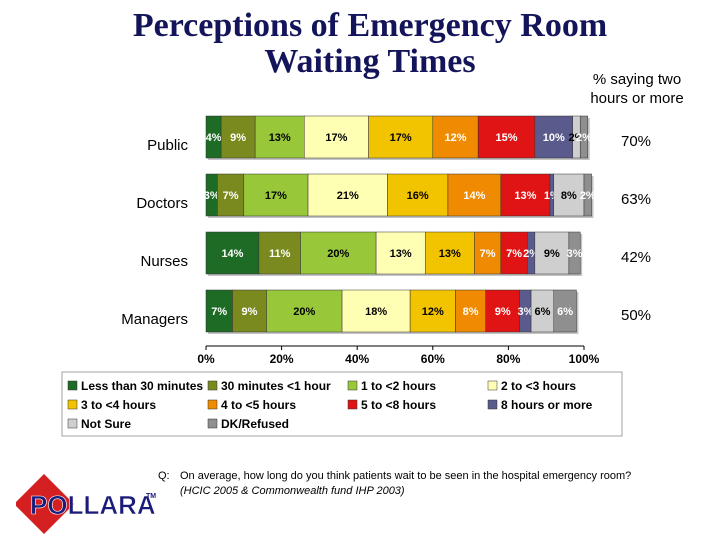  I want to click on legend-label: Not Sure, so click(106, 424).